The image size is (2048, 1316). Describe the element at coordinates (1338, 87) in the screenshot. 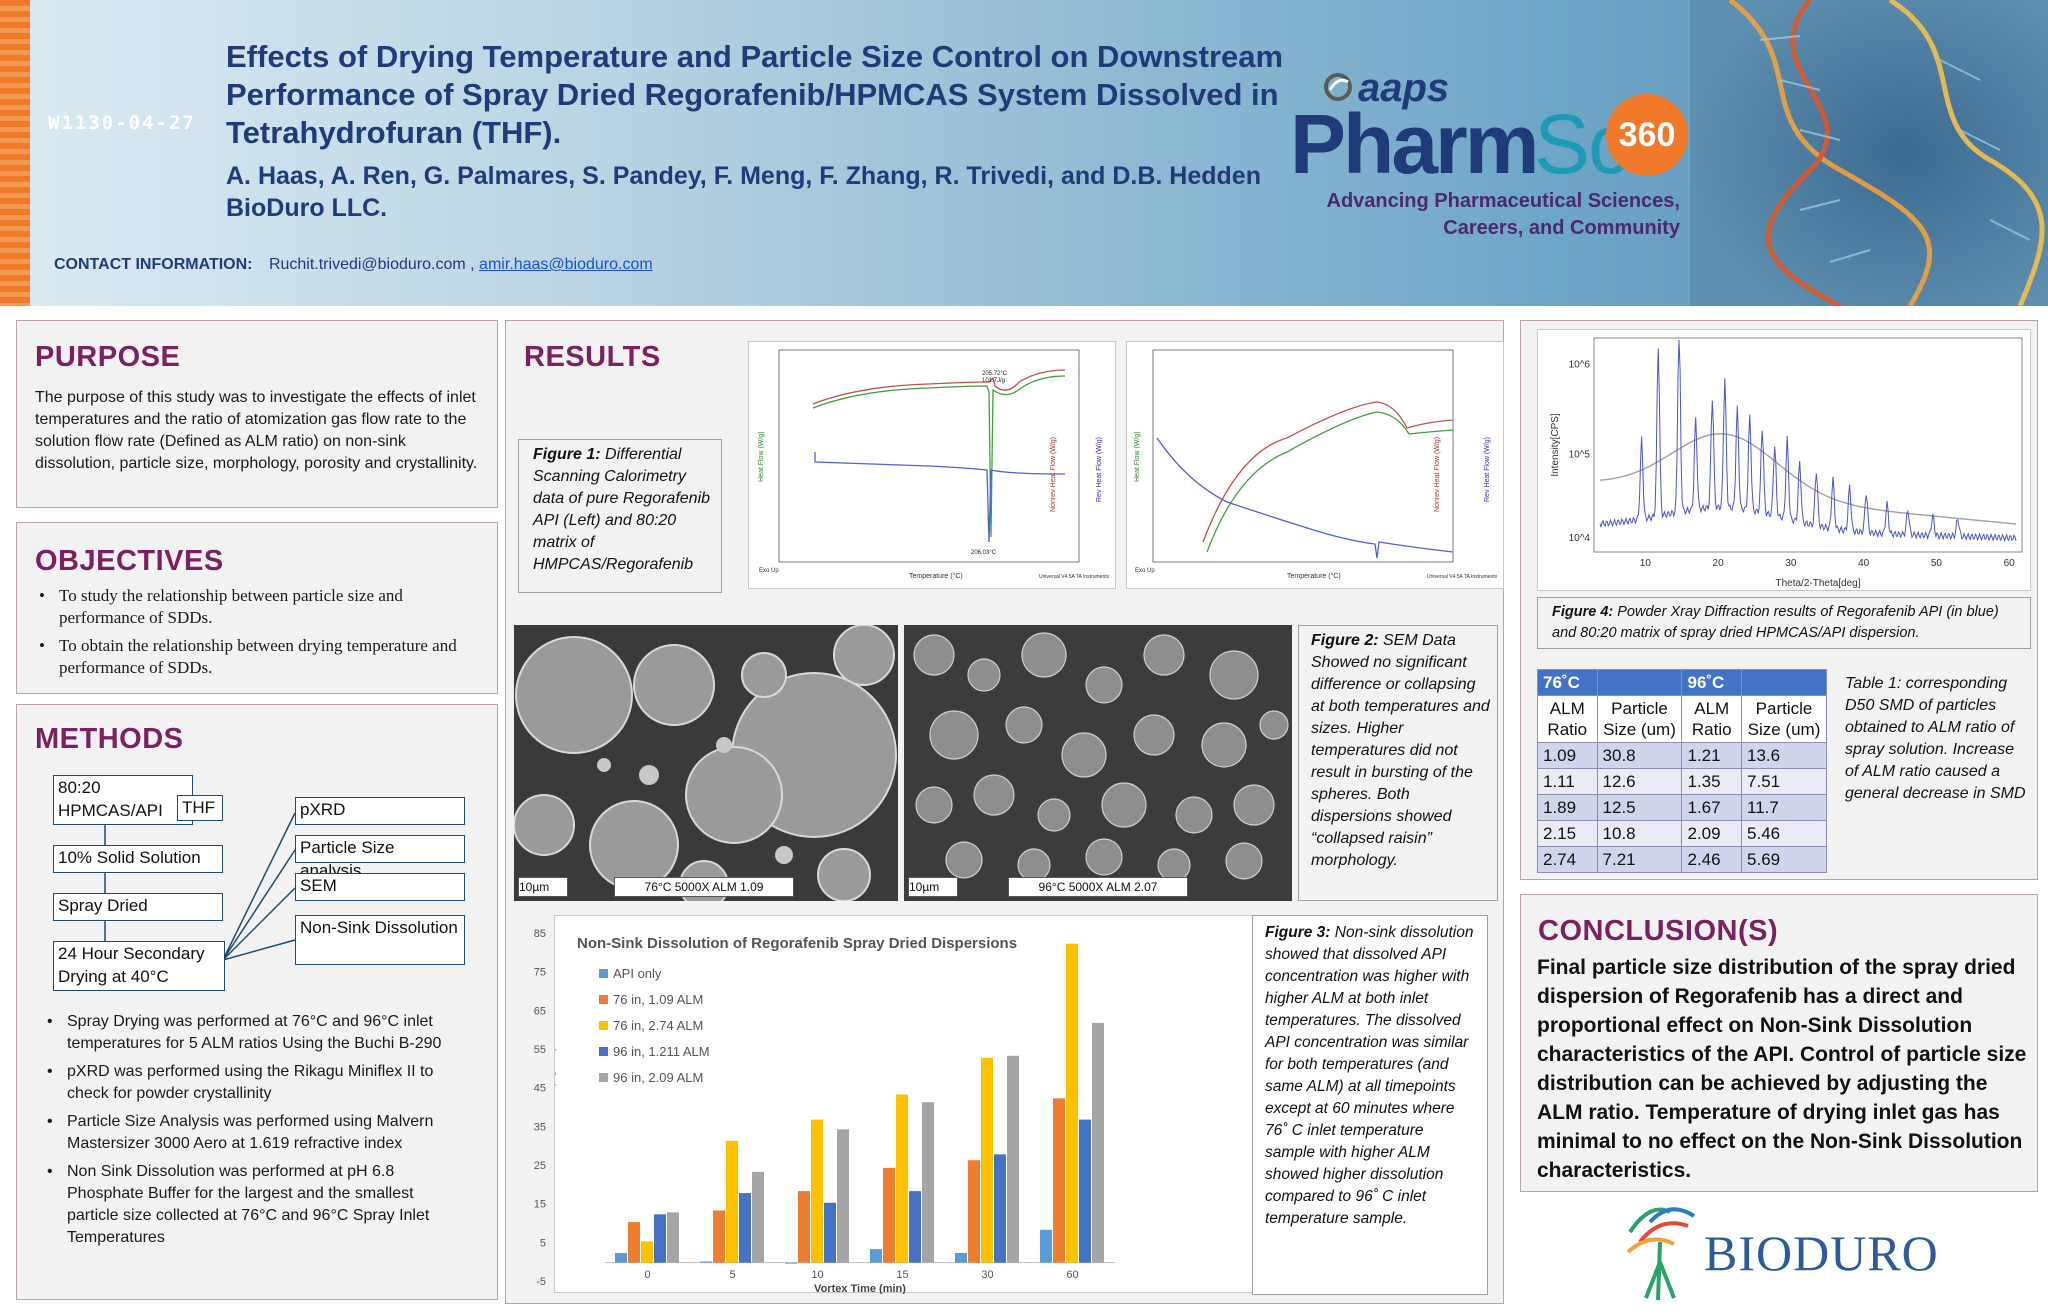

I see `aaps-swirl-icon` at that location.